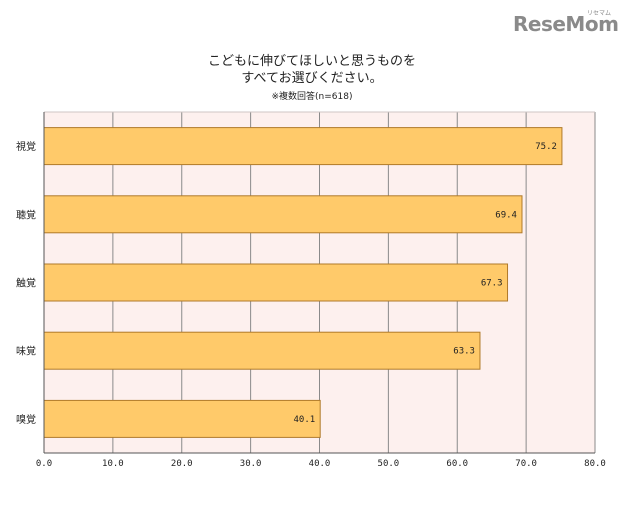 The height and width of the screenshot is (524, 624). What do you see at coordinates (44, 464) in the screenshot?
I see `x-tick-label: 0.0` at bounding box center [44, 464].